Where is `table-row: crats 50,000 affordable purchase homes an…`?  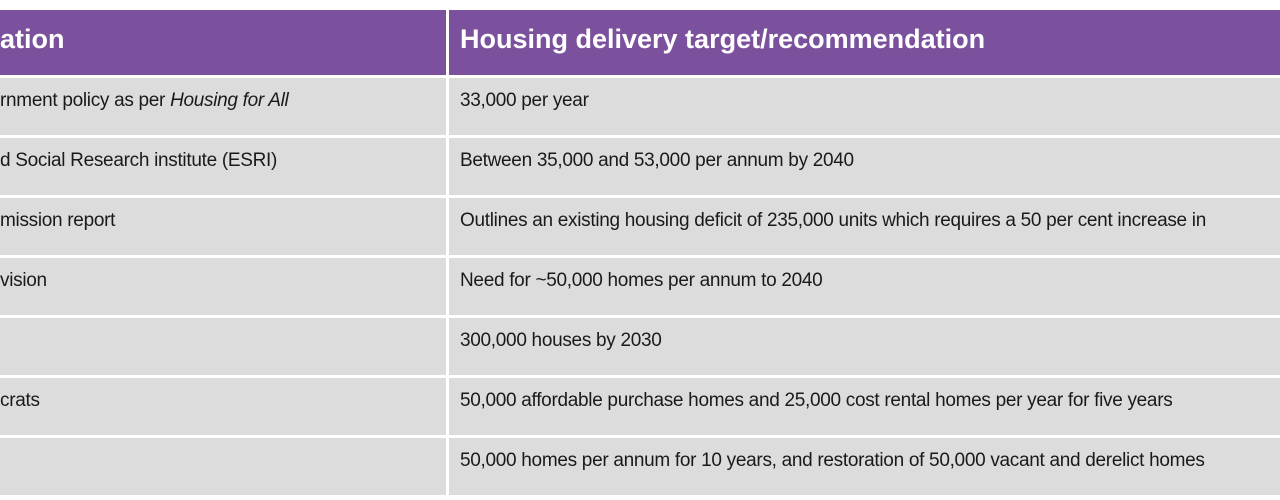
table-row: crats 50,000 affordable purchase homes an… is located at coordinates (640, 406).